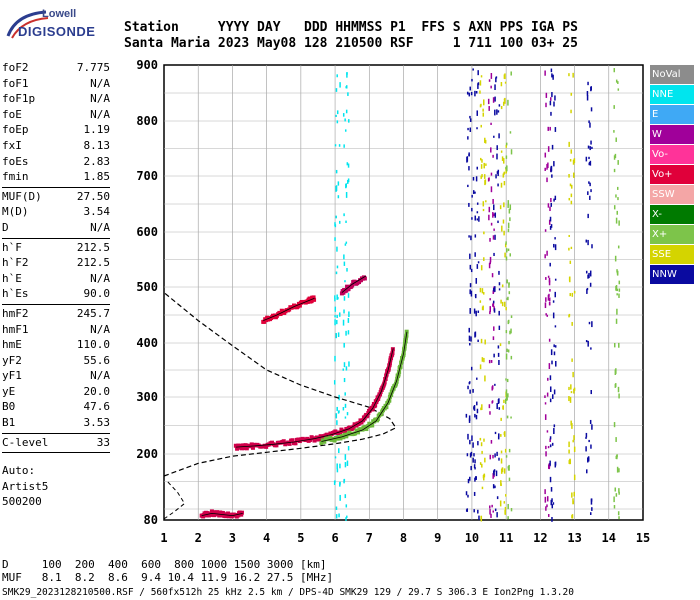  What do you see at coordinates (56, 228) in the screenshot?
I see `param-row: D N/A` at bounding box center [56, 228].